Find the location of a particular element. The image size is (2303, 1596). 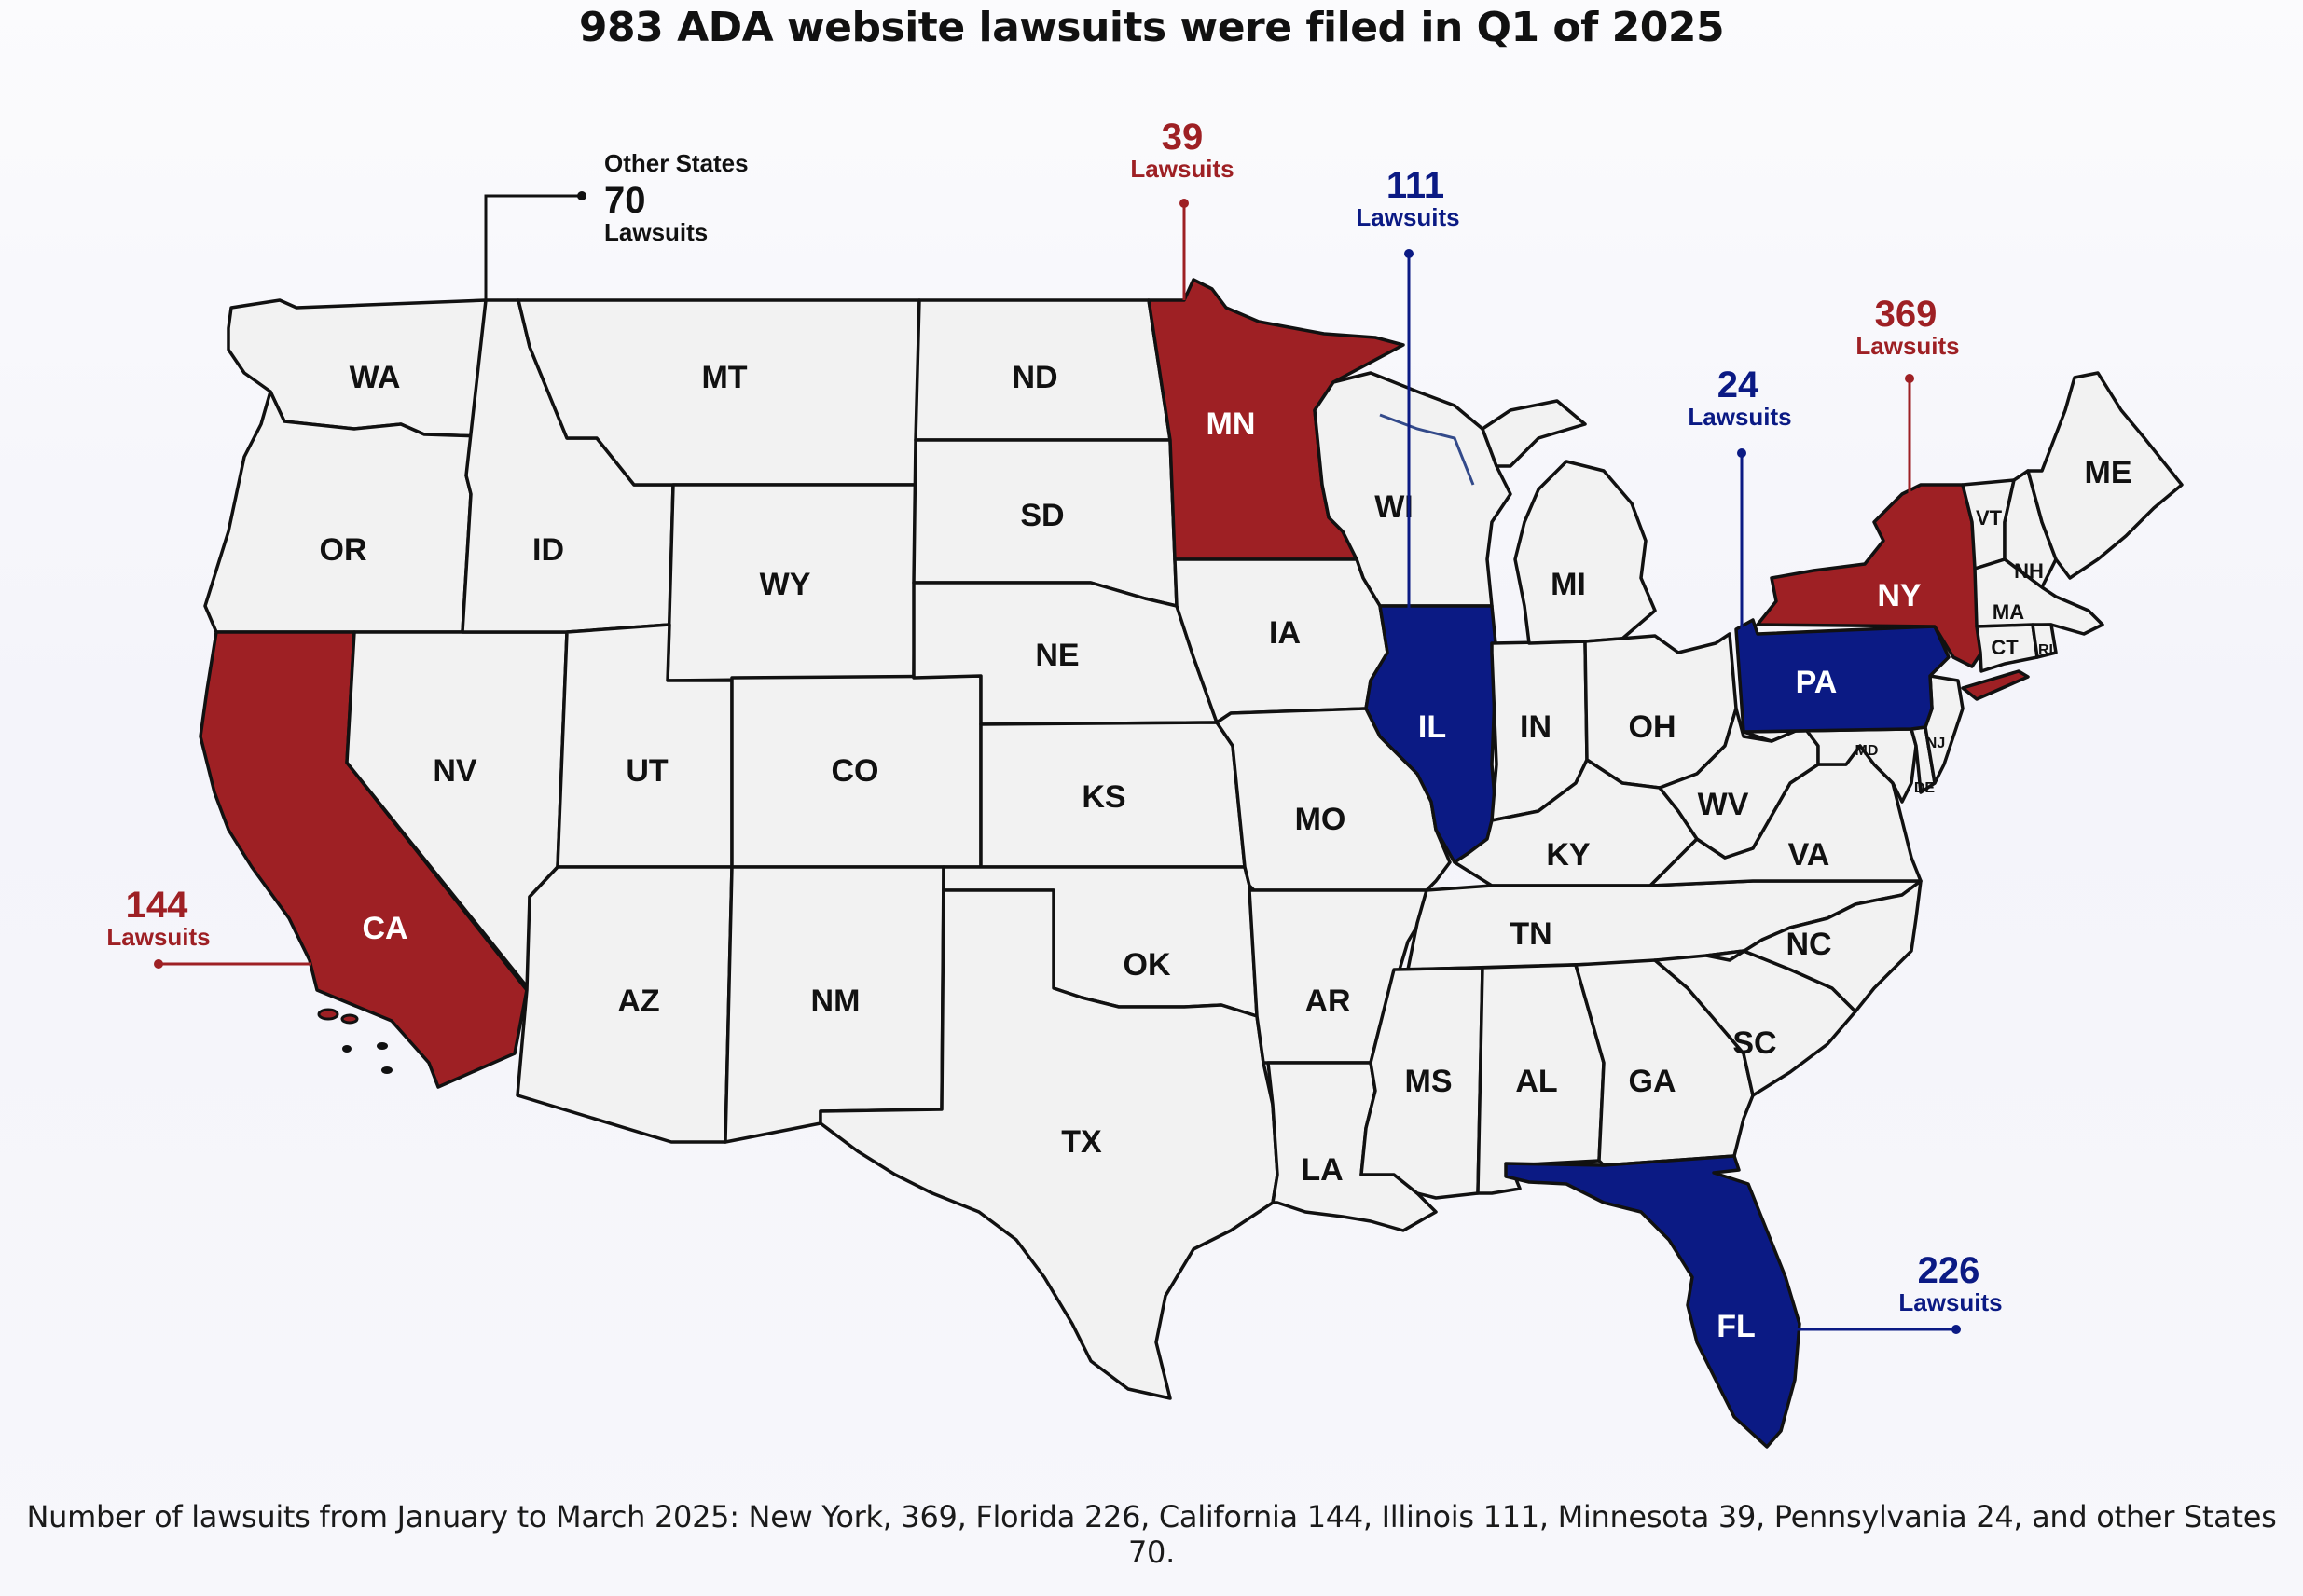

label-nc: NC is located at coordinates (1809, 944).